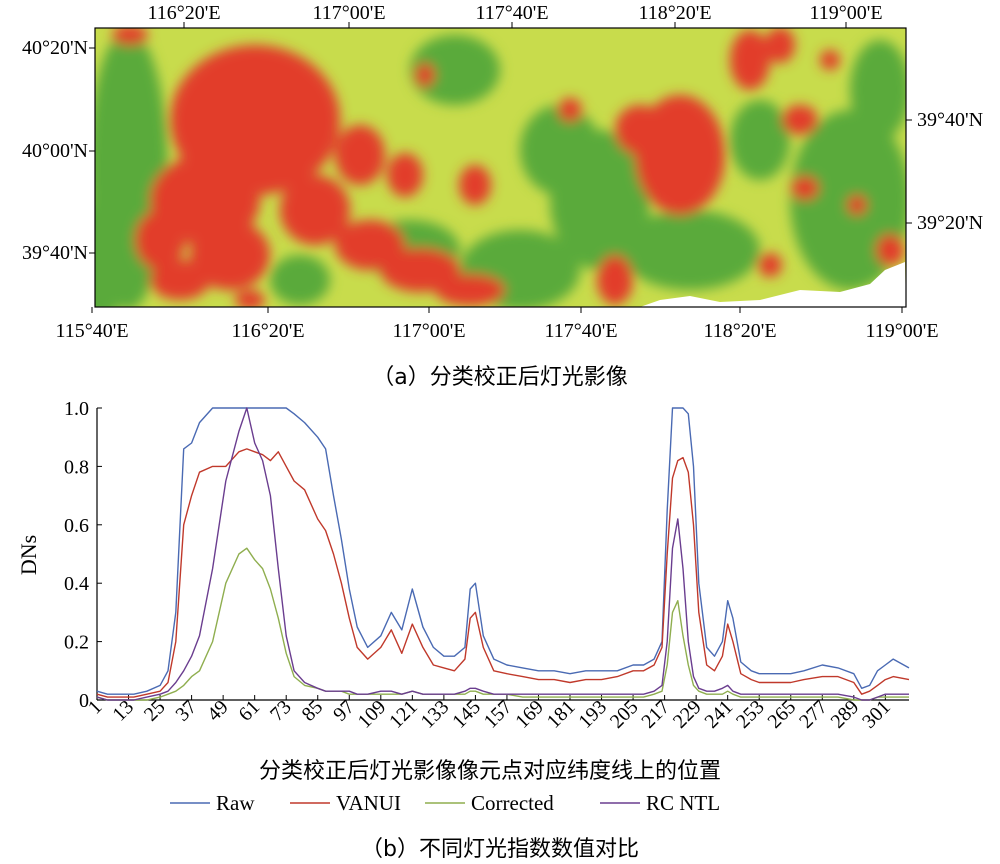 This screenshot has height=864, width=1000. What do you see at coordinates (592, 714) in the screenshot?
I see `x-tick-label: 193` at bounding box center [592, 714].